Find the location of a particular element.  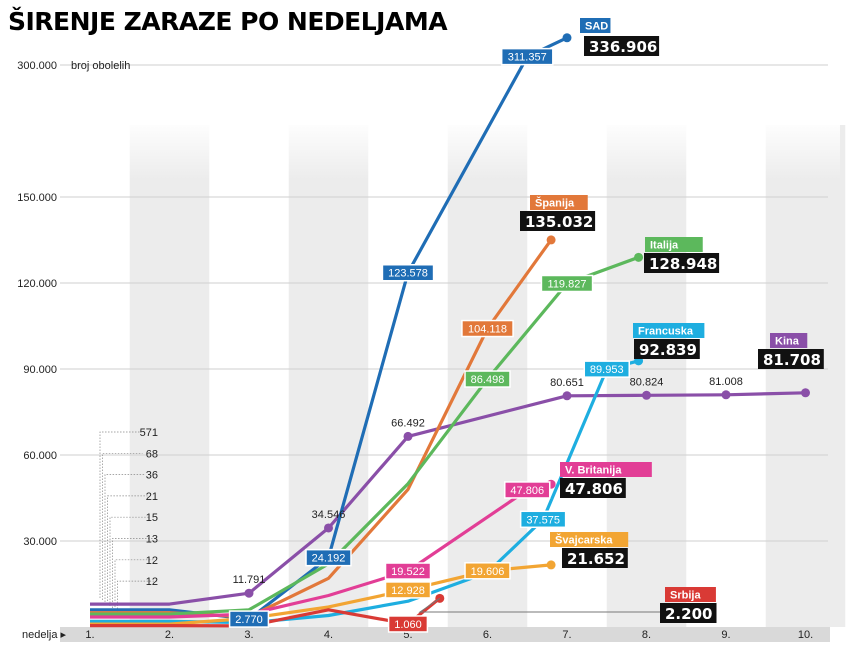

point-label-box: 86.498 is located at coordinates (487, 379).